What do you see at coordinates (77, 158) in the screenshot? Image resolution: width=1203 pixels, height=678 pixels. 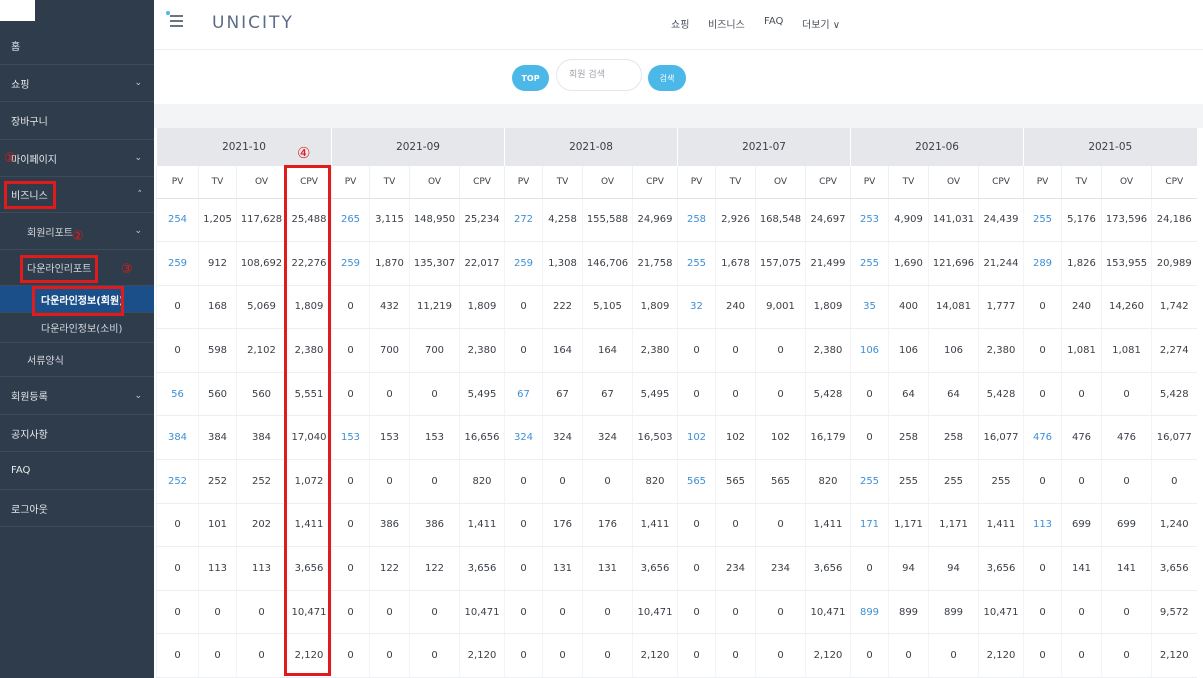 I see `sidebar-item-mypage: 마이페이지 ⌄` at bounding box center [77, 158].